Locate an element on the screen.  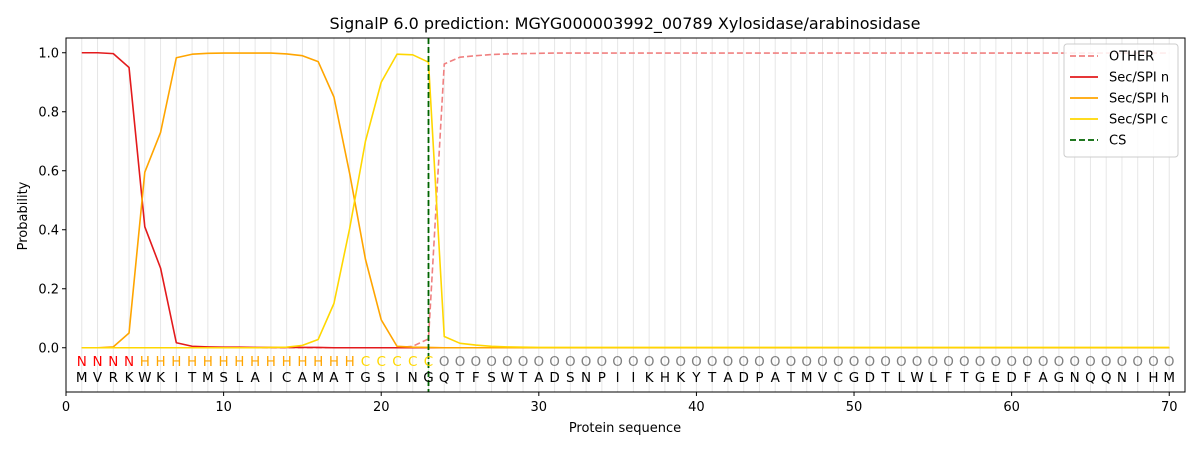
residue-label-65: Q is located at coordinates (1090, 378).